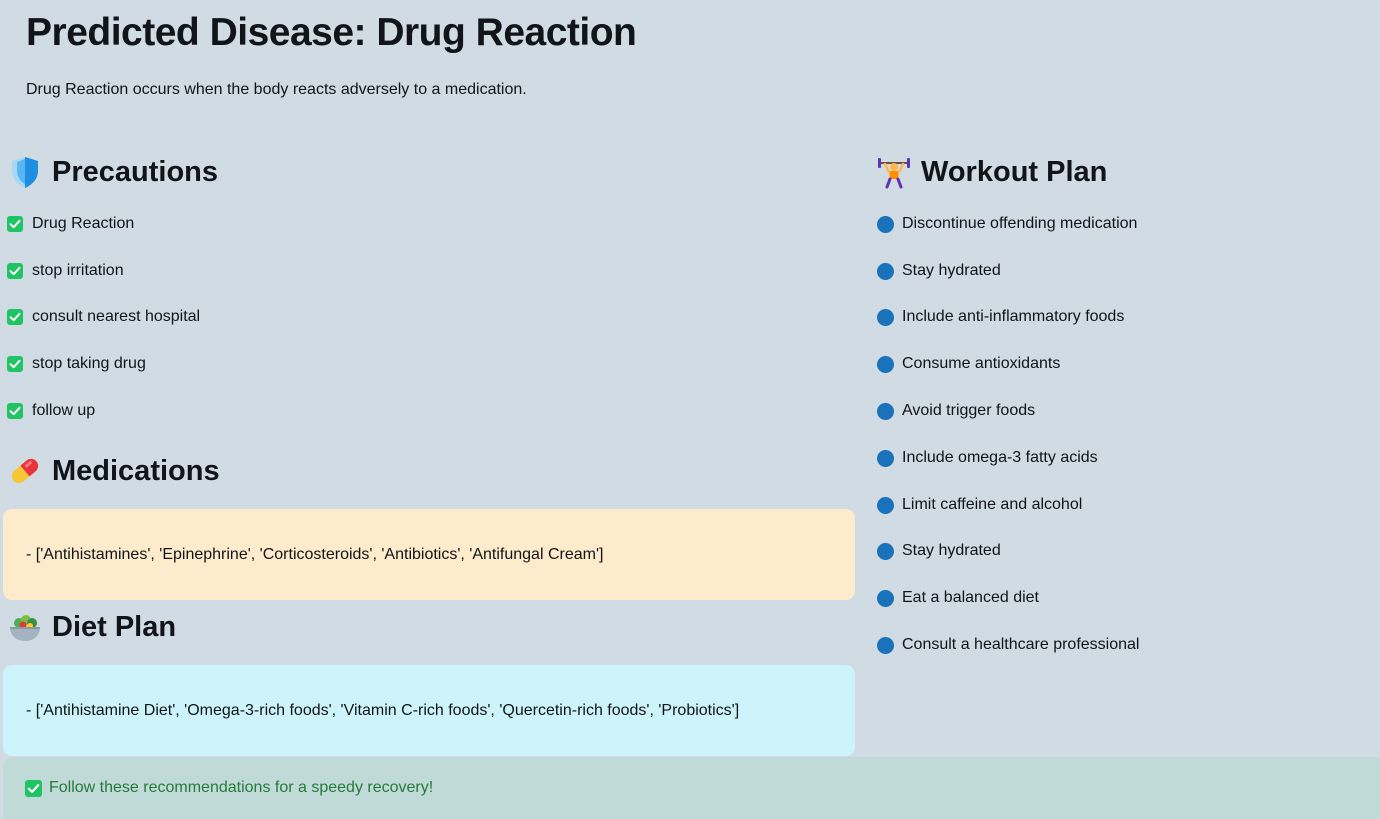  Describe the element at coordinates (981, 363) in the screenshot. I see `workout-text: Consume antioxidants` at that location.